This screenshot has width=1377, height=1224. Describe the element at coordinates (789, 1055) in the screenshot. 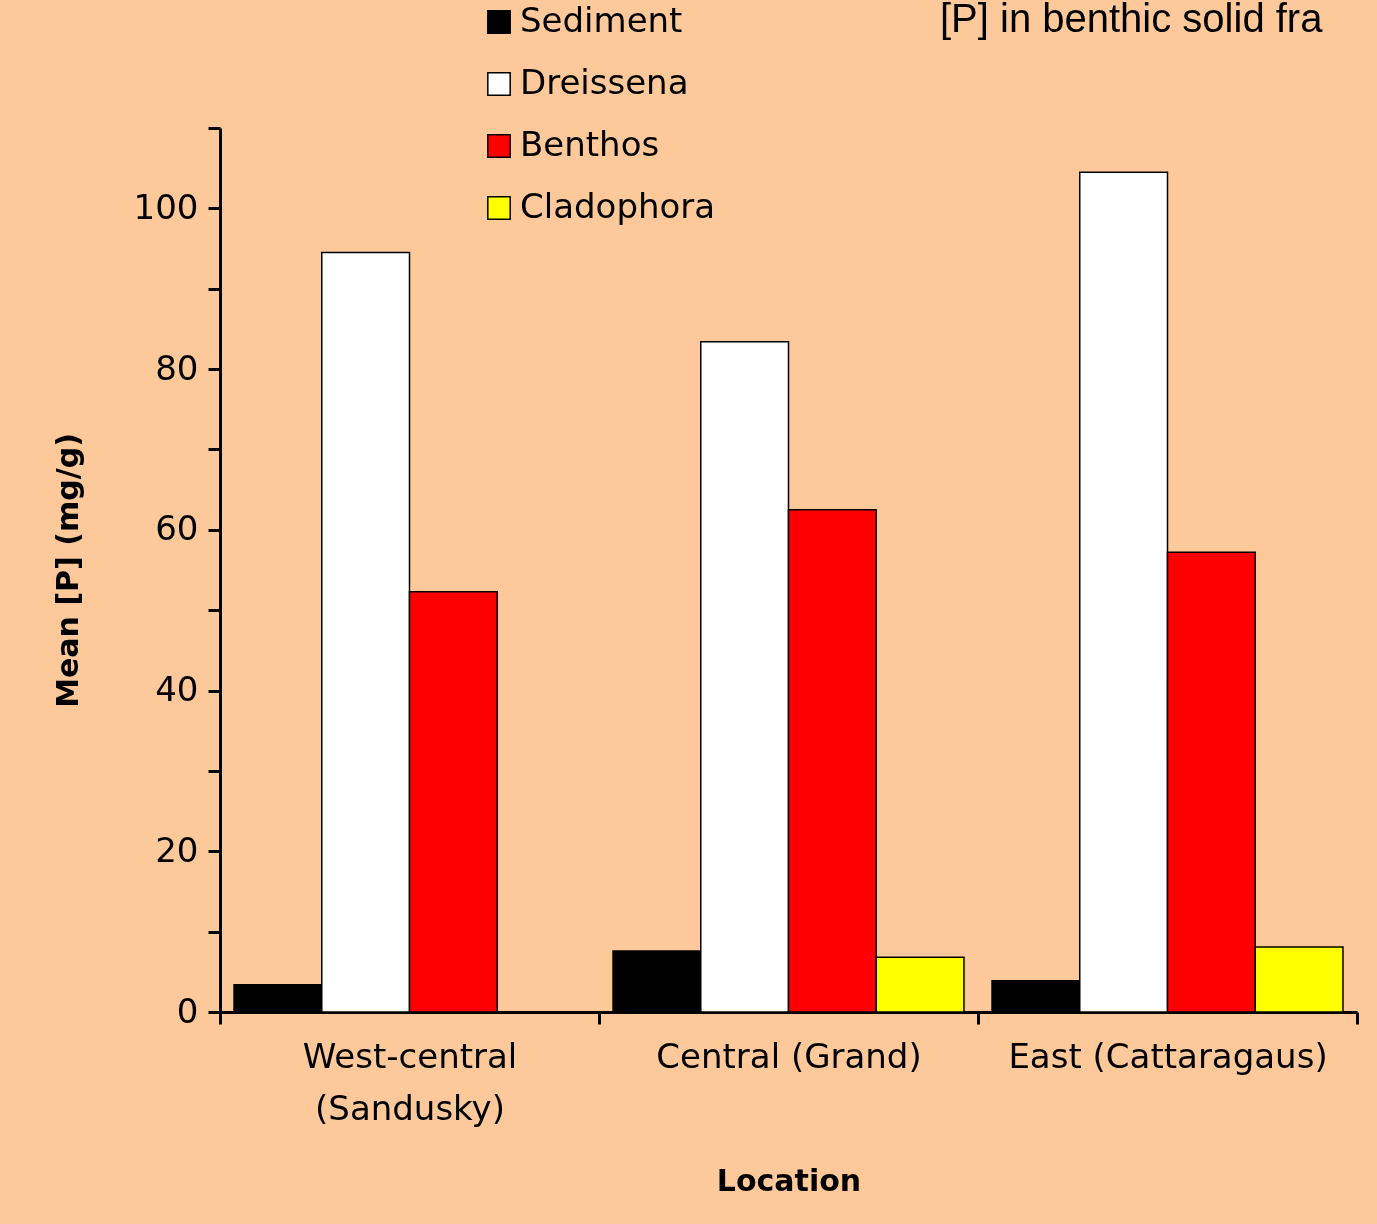

I see `x-tick-label: Central (Grand)` at that location.